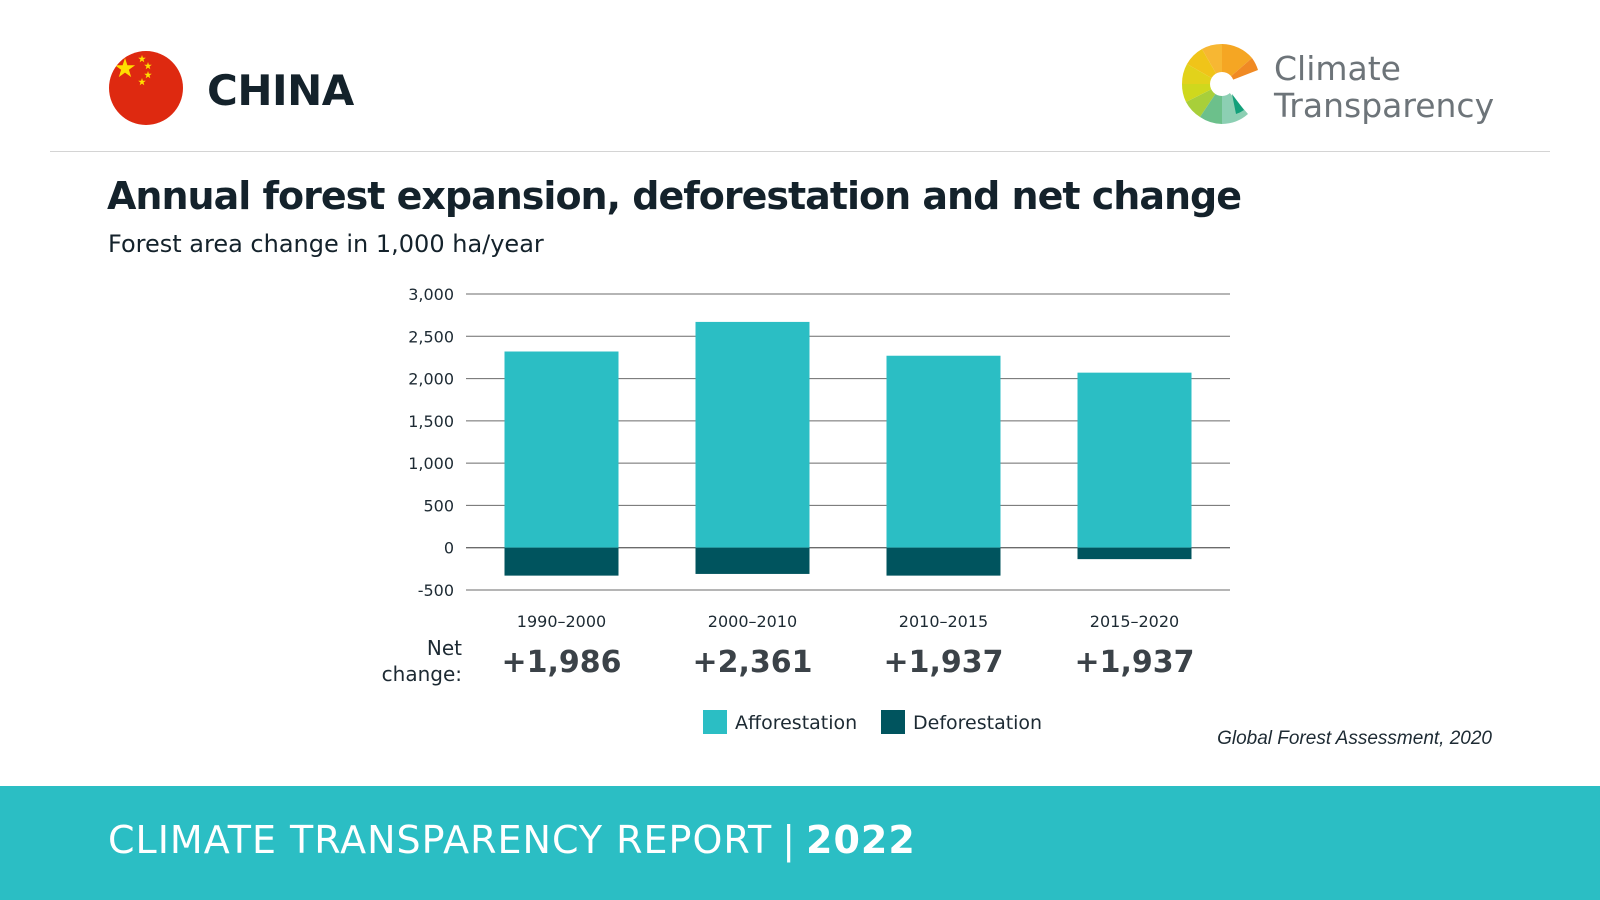 This screenshot has width=1600, height=900. Describe the element at coordinates (449, 548) in the screenshot. I see `y-tick-label: 0` at that location.